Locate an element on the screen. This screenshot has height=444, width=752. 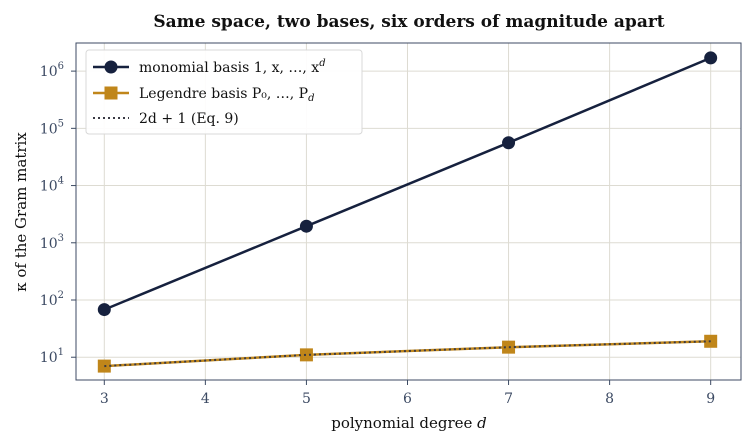
legend-box is located at coordinates (224, 92).